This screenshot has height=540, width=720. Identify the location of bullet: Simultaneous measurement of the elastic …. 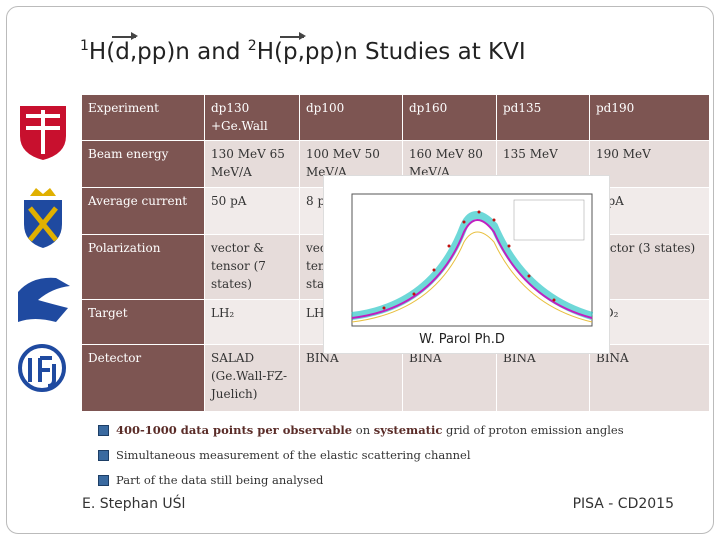
(361, 457).